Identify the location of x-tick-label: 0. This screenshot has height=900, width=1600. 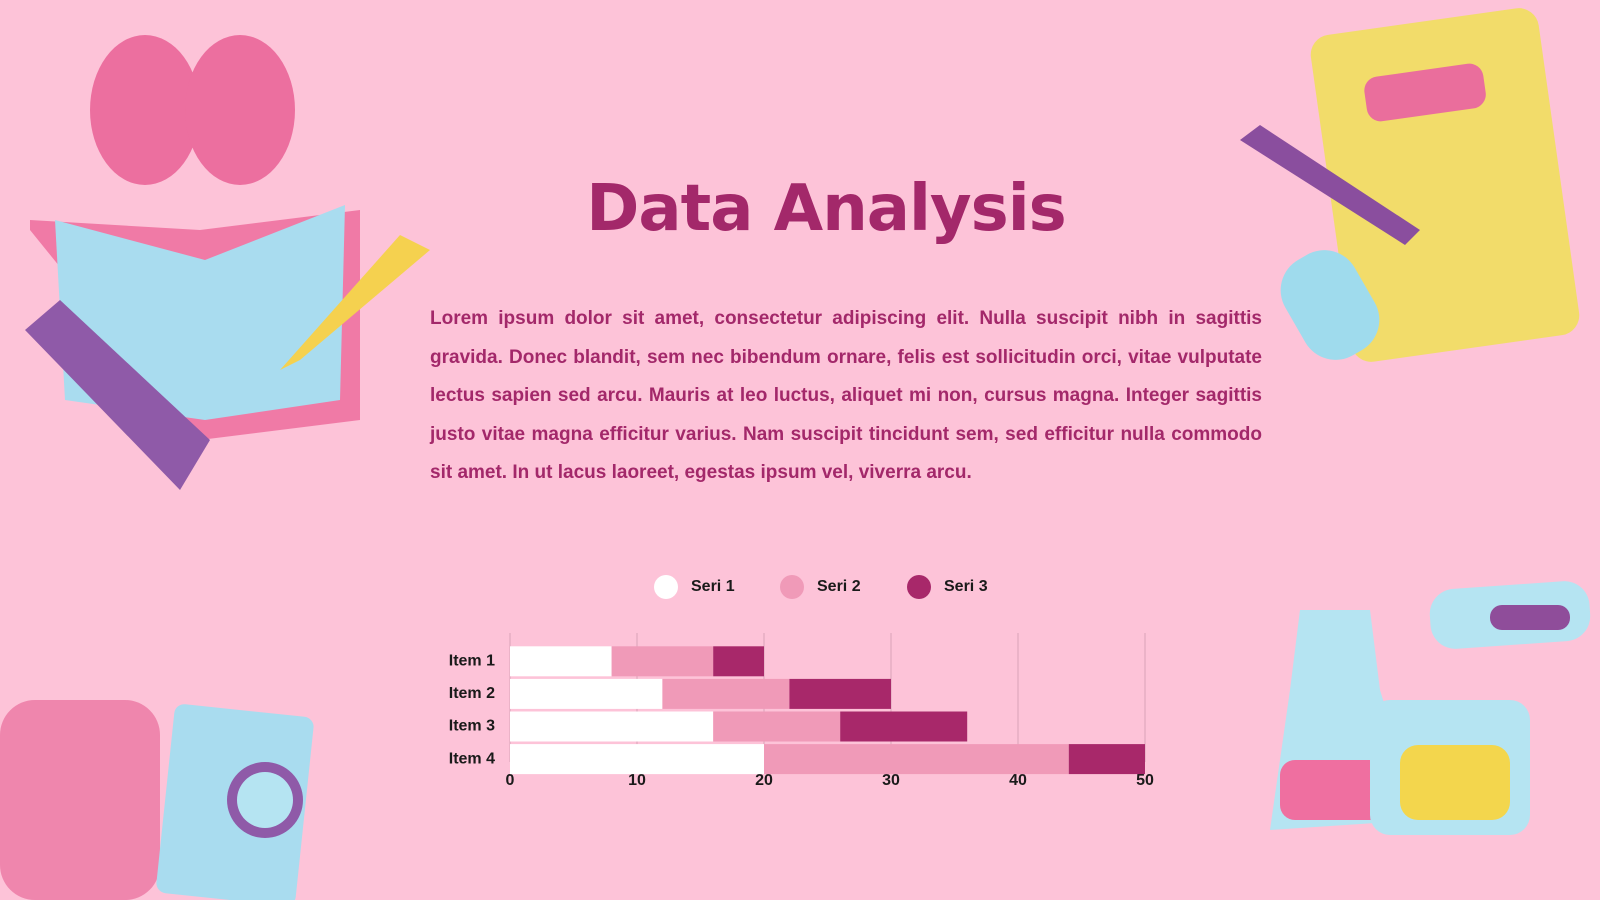
(510, 780).